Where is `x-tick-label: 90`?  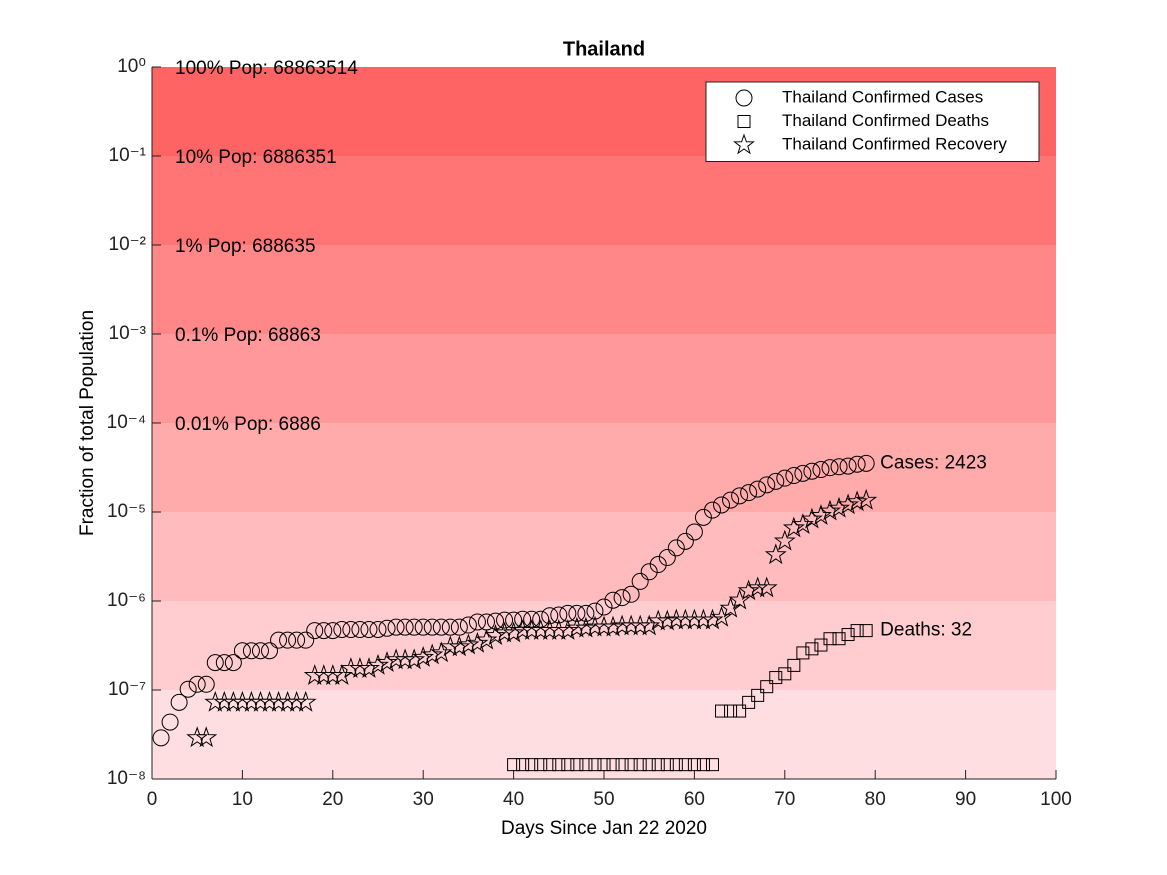 x-tick-label: 90 is located at coordinates (965, 799).